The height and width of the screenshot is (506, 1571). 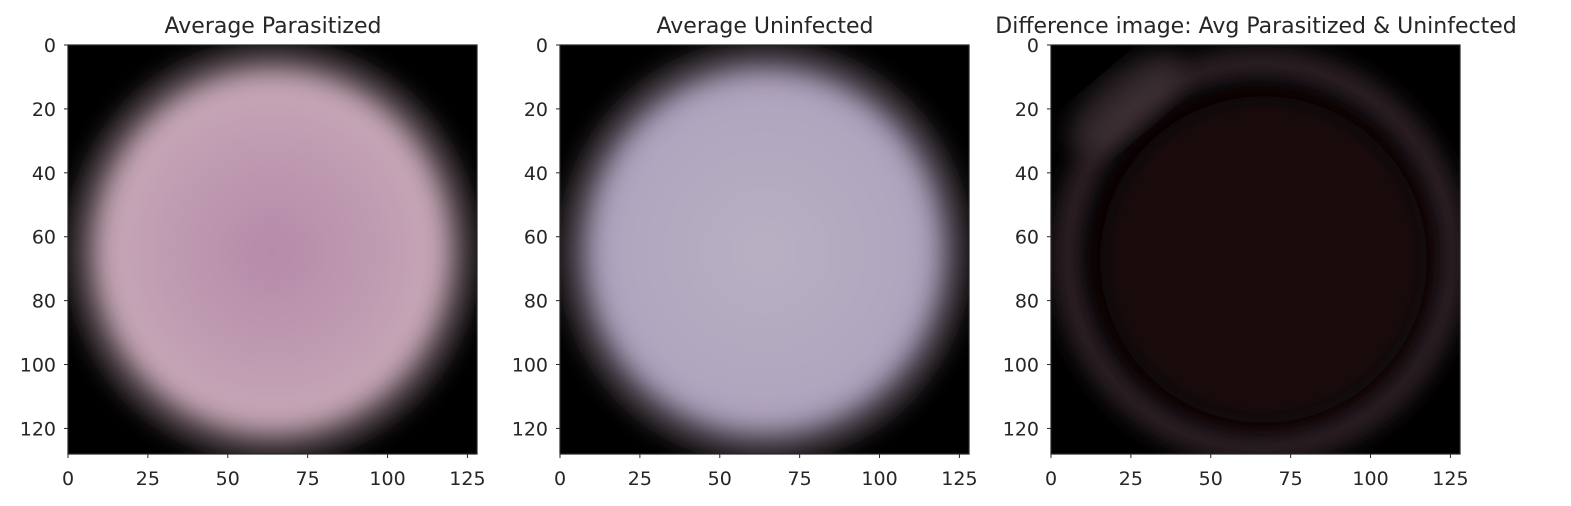 I want to click on panel-title: Average Uninfected, so click(x=765, y=26).